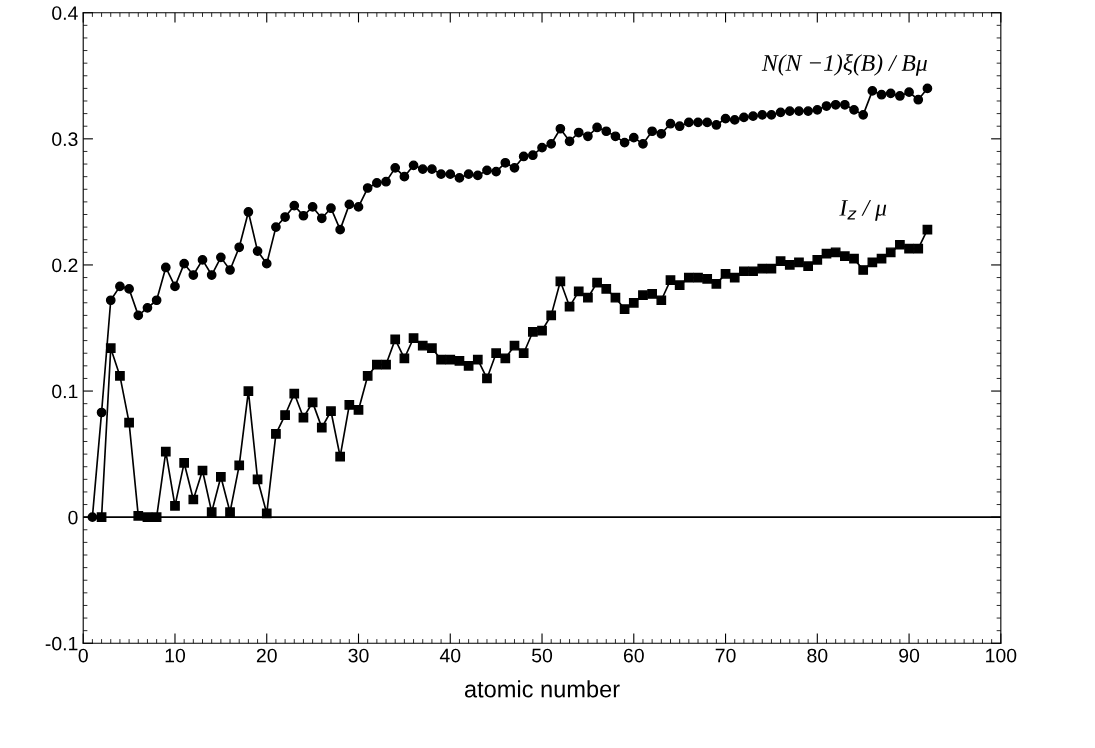  I want to click on x-tick-label: 20, so click(266, 655).